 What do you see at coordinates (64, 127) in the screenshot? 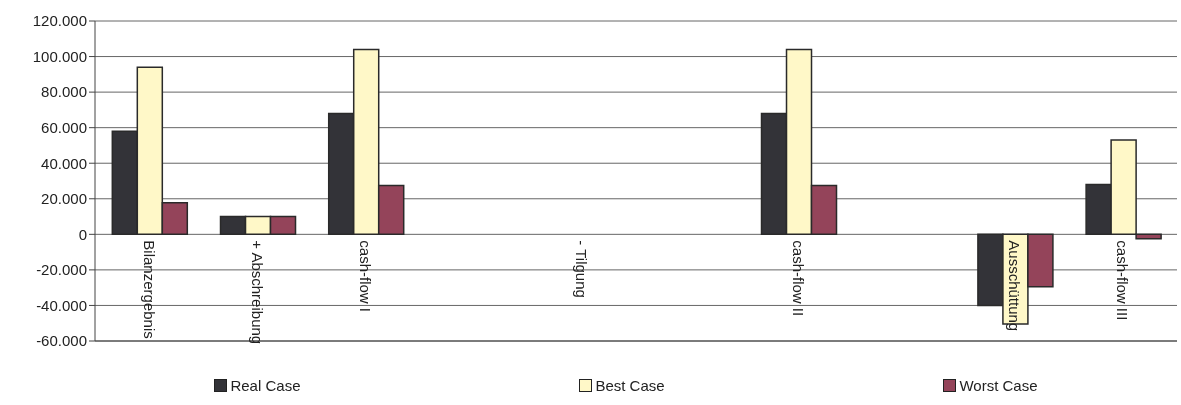
I see `y-tick-label: 60.000` at bounding box center [64, 127].